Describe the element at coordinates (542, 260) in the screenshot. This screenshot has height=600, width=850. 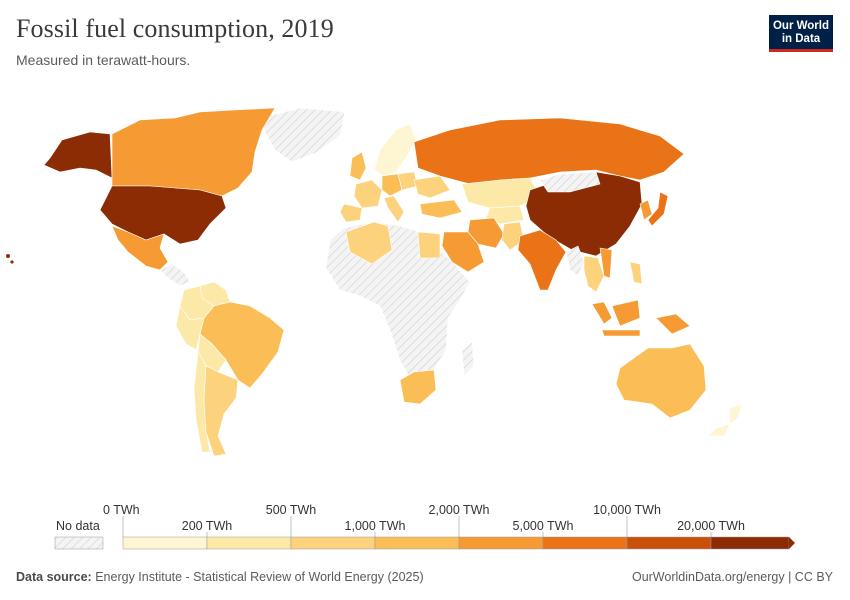
I see `region-india` at that location.